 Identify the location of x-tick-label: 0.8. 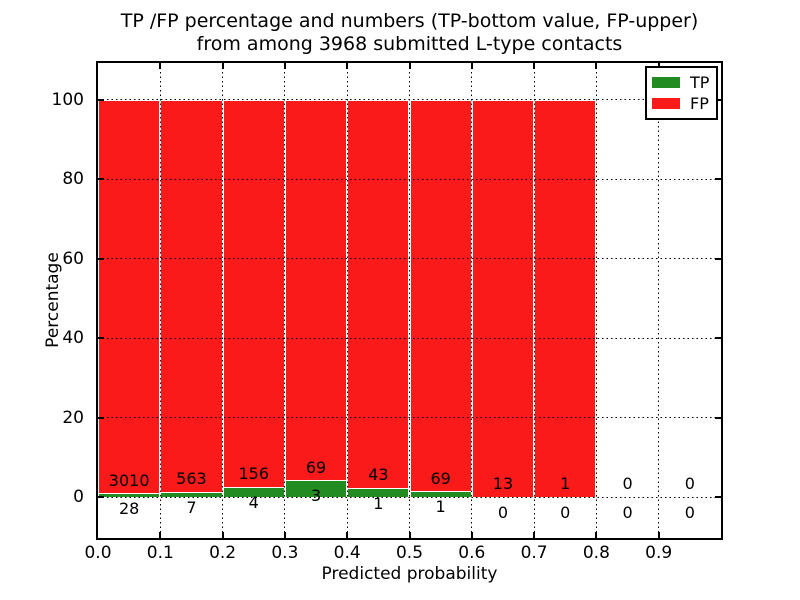
(596, 553).